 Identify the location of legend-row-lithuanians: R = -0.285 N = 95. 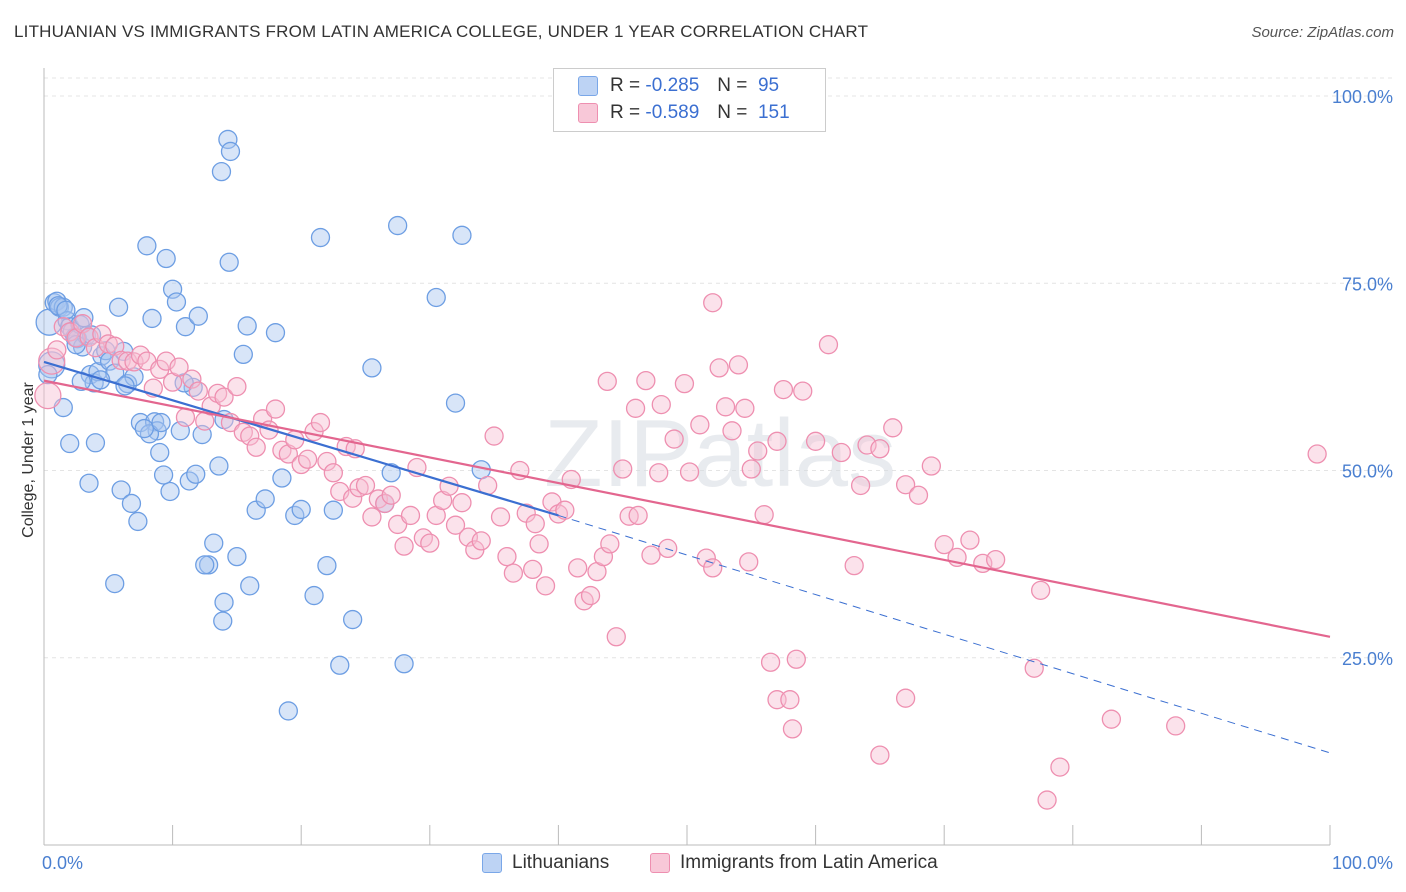
(678, 88).